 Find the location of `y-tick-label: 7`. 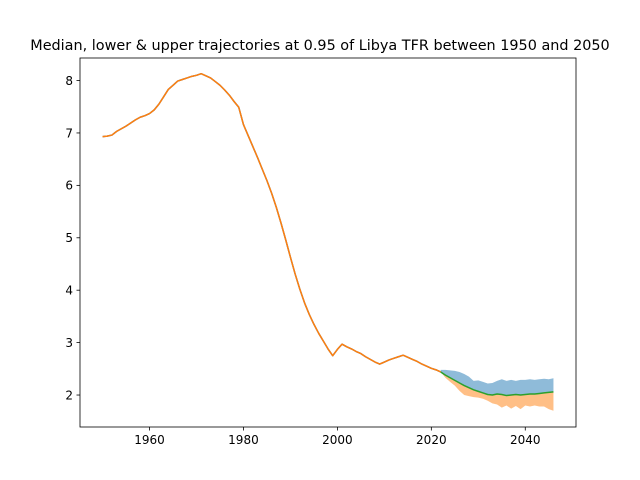

y-tick-label: 7 is located at coordinates (69, 133).